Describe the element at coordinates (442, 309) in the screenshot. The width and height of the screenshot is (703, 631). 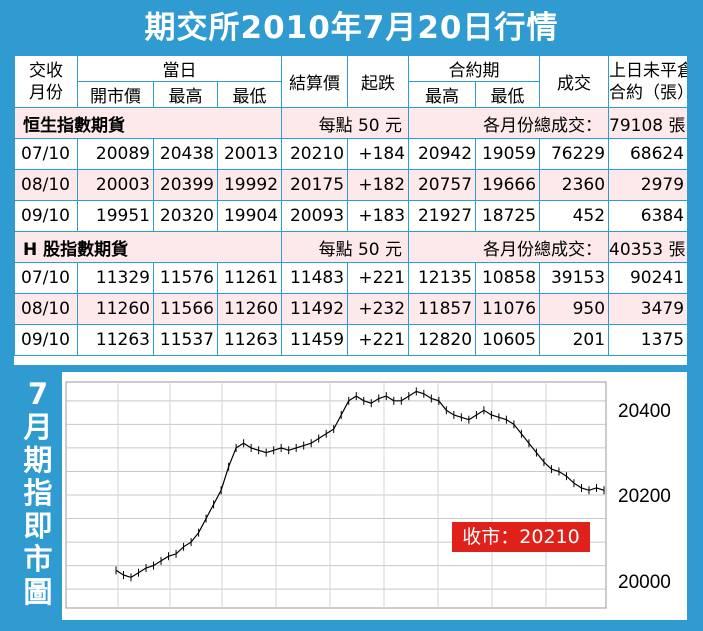
I see `cell-contract-high: 11857` at that location.